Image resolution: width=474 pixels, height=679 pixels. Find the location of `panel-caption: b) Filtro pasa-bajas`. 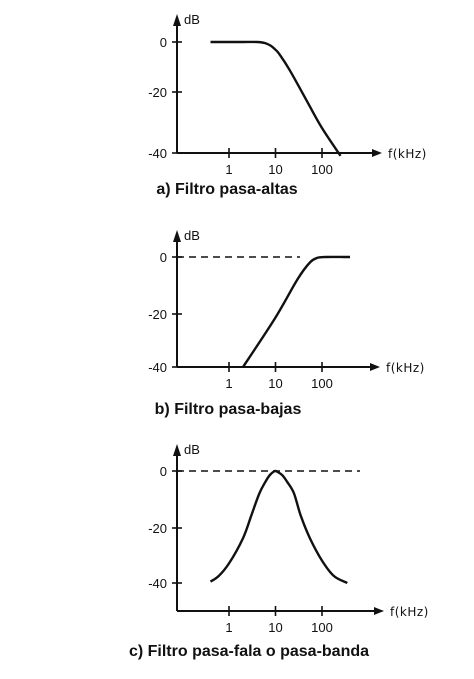

panel-caption: b) Filtro pasa-bajas is located at coordinates (228, 409).